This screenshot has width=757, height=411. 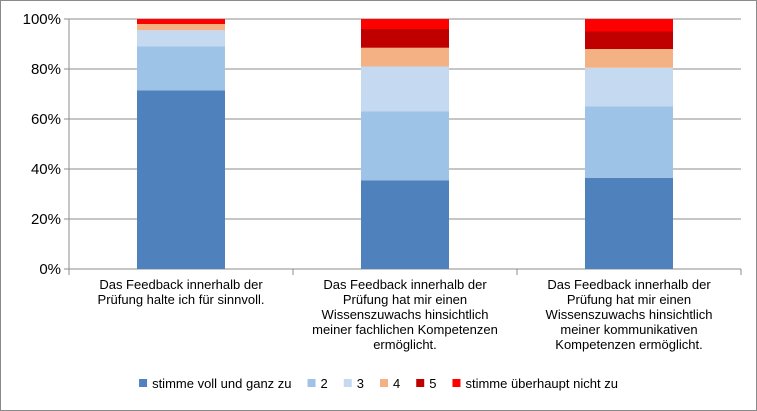 I want to click on y-tick-label: 80%, so click(x=46, y=69).